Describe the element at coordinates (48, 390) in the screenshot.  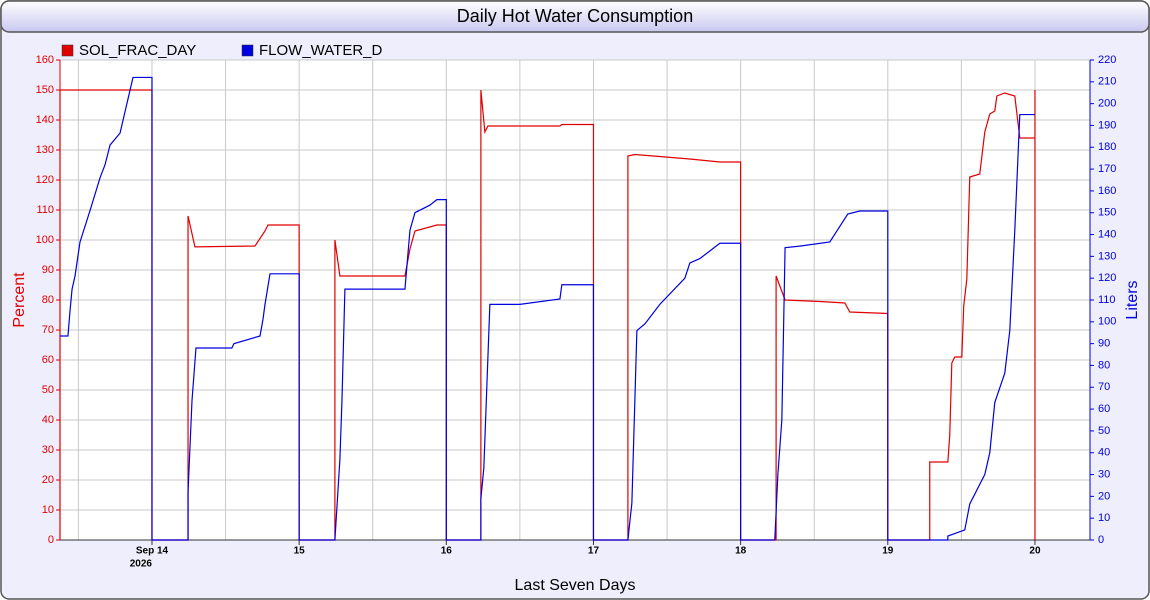
I see `y-tick-label: 50` at that location.